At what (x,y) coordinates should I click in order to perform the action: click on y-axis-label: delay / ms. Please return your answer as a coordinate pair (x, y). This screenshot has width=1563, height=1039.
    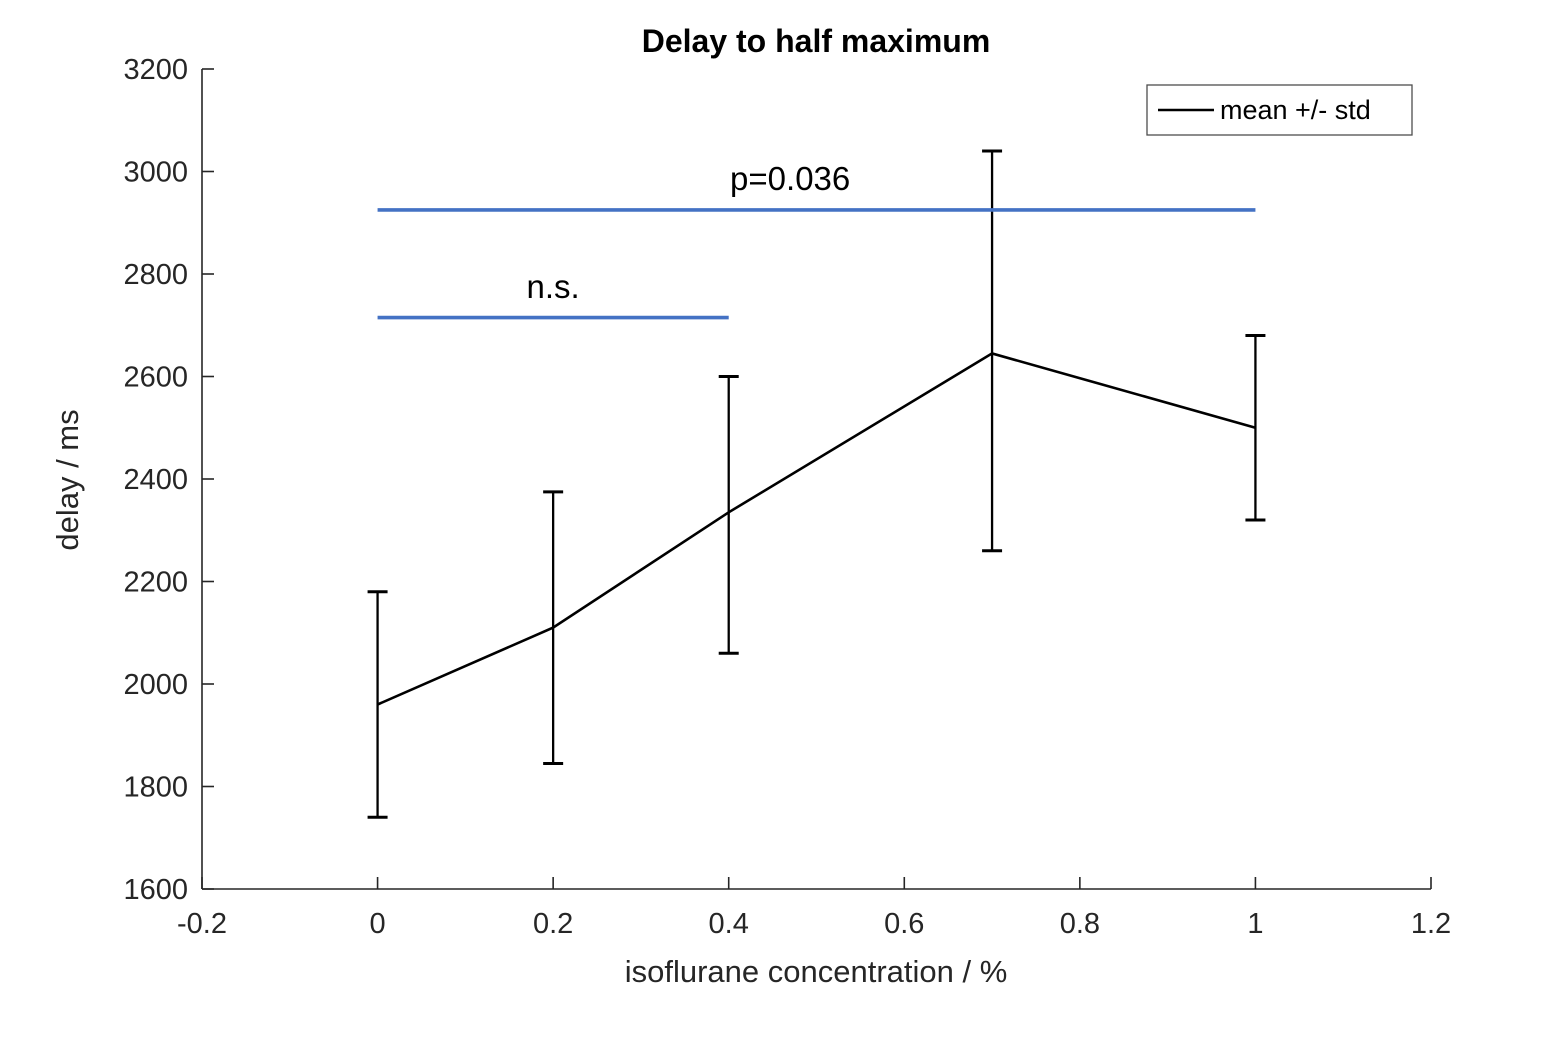
    Looking at the image, I should click on (67, 479).